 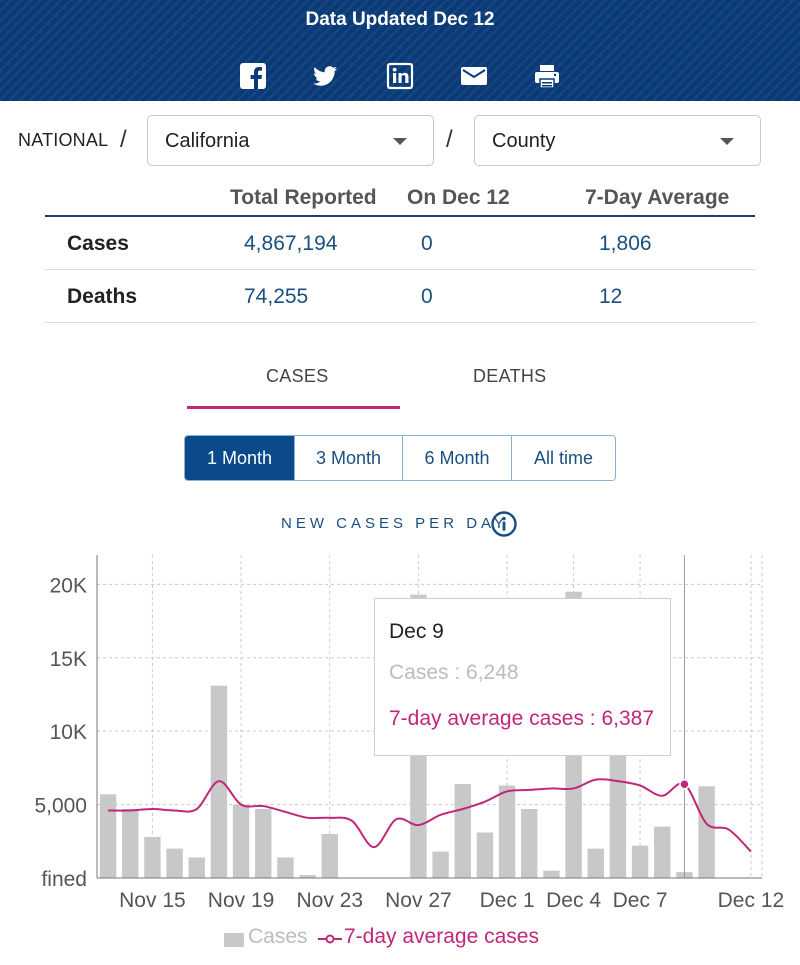 I want to click on legend-cases-label: Cases, so click(x=278, y=936).